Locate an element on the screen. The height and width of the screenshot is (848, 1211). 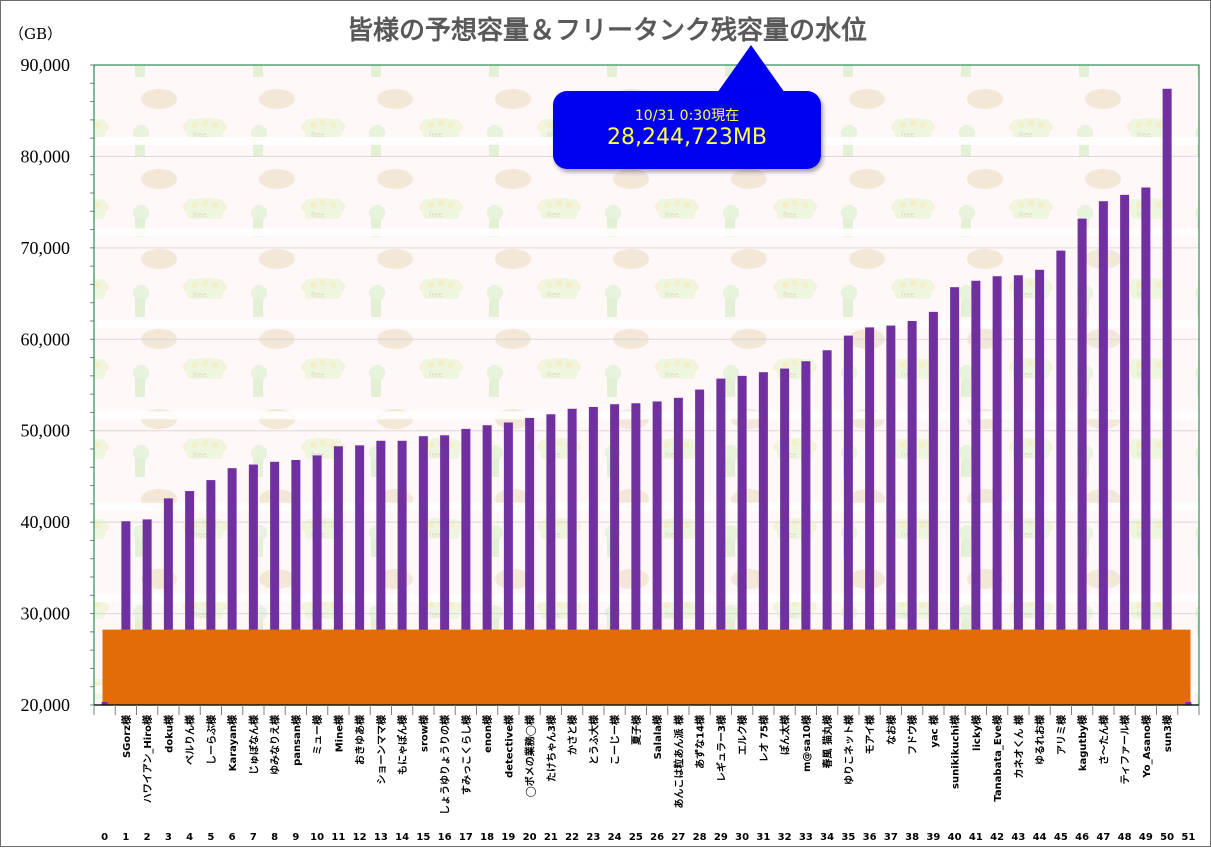
y-tick-label: 20,000 is located at coordinates (46, 705).